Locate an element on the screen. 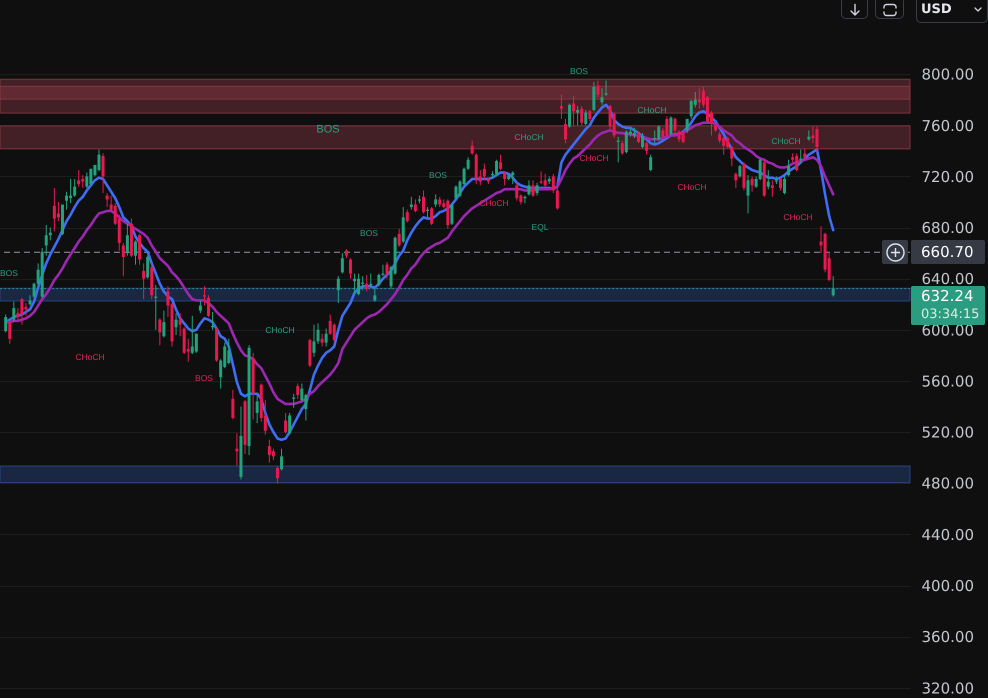  ref-line-label: 632.24 is located at coordinates (947, 296).